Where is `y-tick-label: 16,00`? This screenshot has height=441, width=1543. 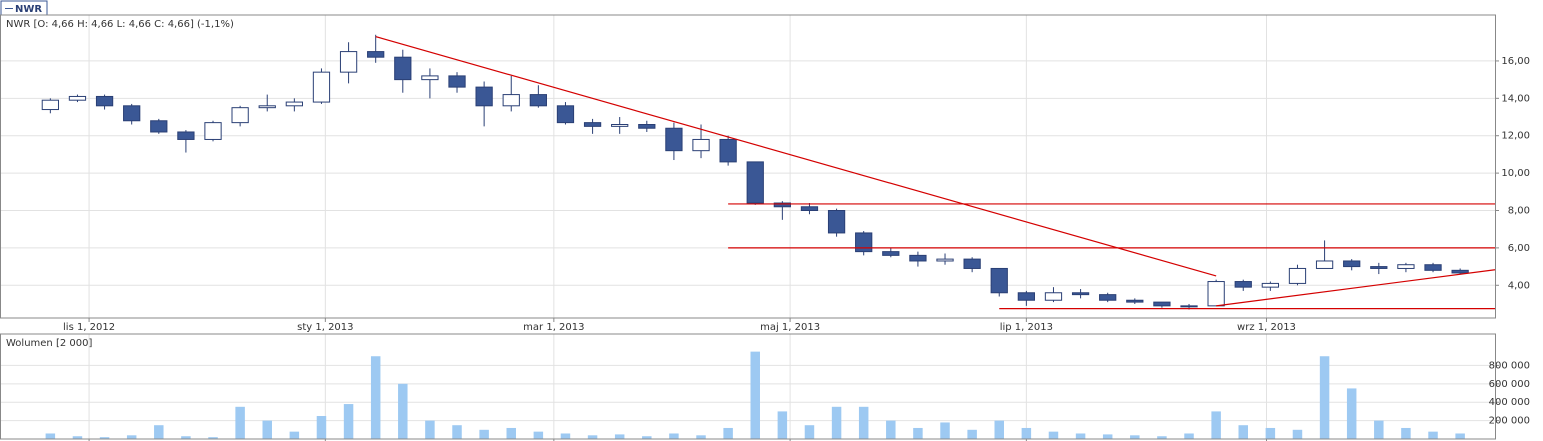 y-tick-label: 16,00 is located at coordinates (1515, 61).